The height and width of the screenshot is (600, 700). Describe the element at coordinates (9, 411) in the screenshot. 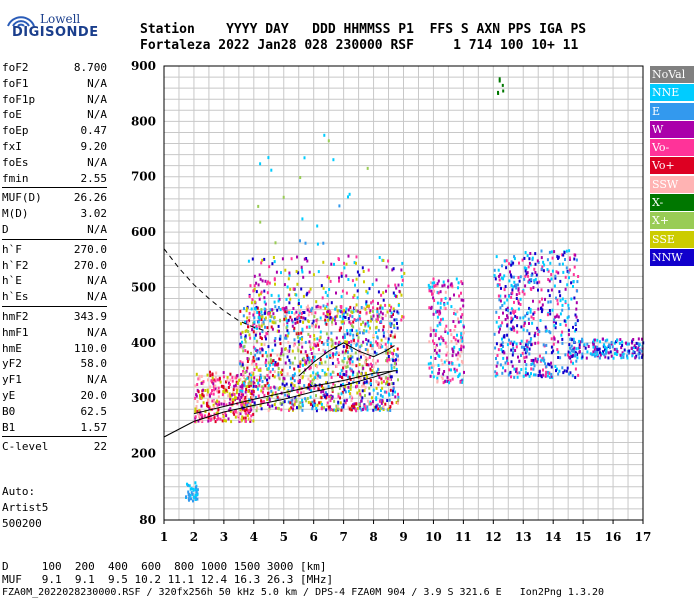

I see `param-label: B0` at that location.